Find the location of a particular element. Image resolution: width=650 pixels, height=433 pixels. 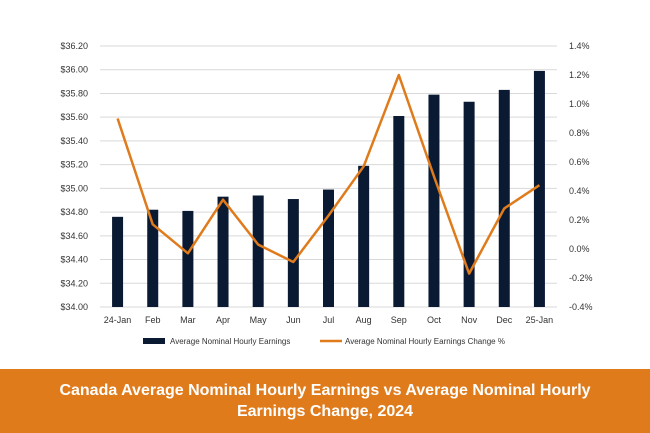

y-left-tick-label: $35.20 is located at coordinates (74, 165).